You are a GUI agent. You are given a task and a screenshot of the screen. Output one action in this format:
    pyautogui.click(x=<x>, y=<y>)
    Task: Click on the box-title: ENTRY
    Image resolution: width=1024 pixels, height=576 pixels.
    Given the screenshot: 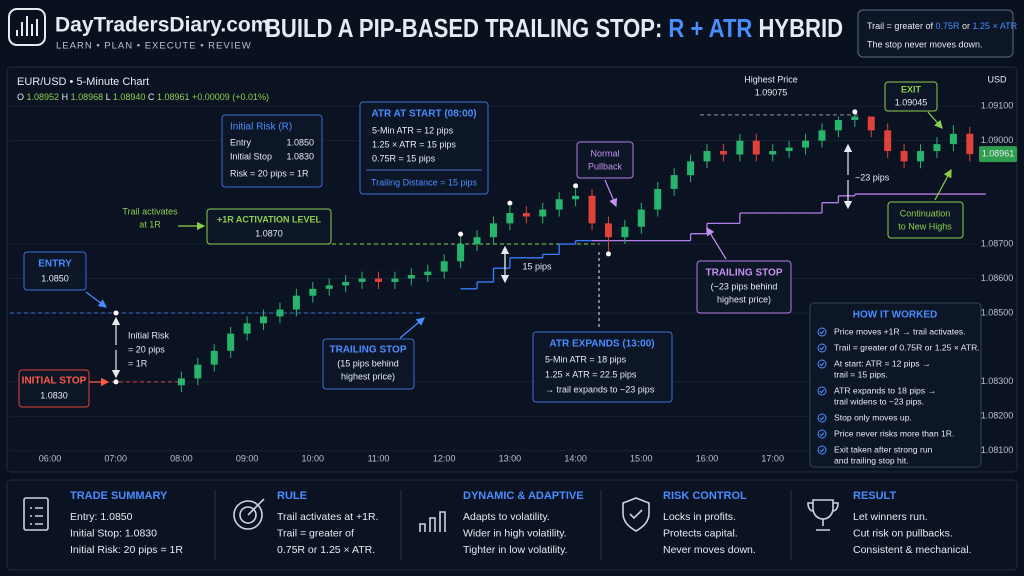 What is the action you would take?
    pyautogui.click(x=55, y=264)
    